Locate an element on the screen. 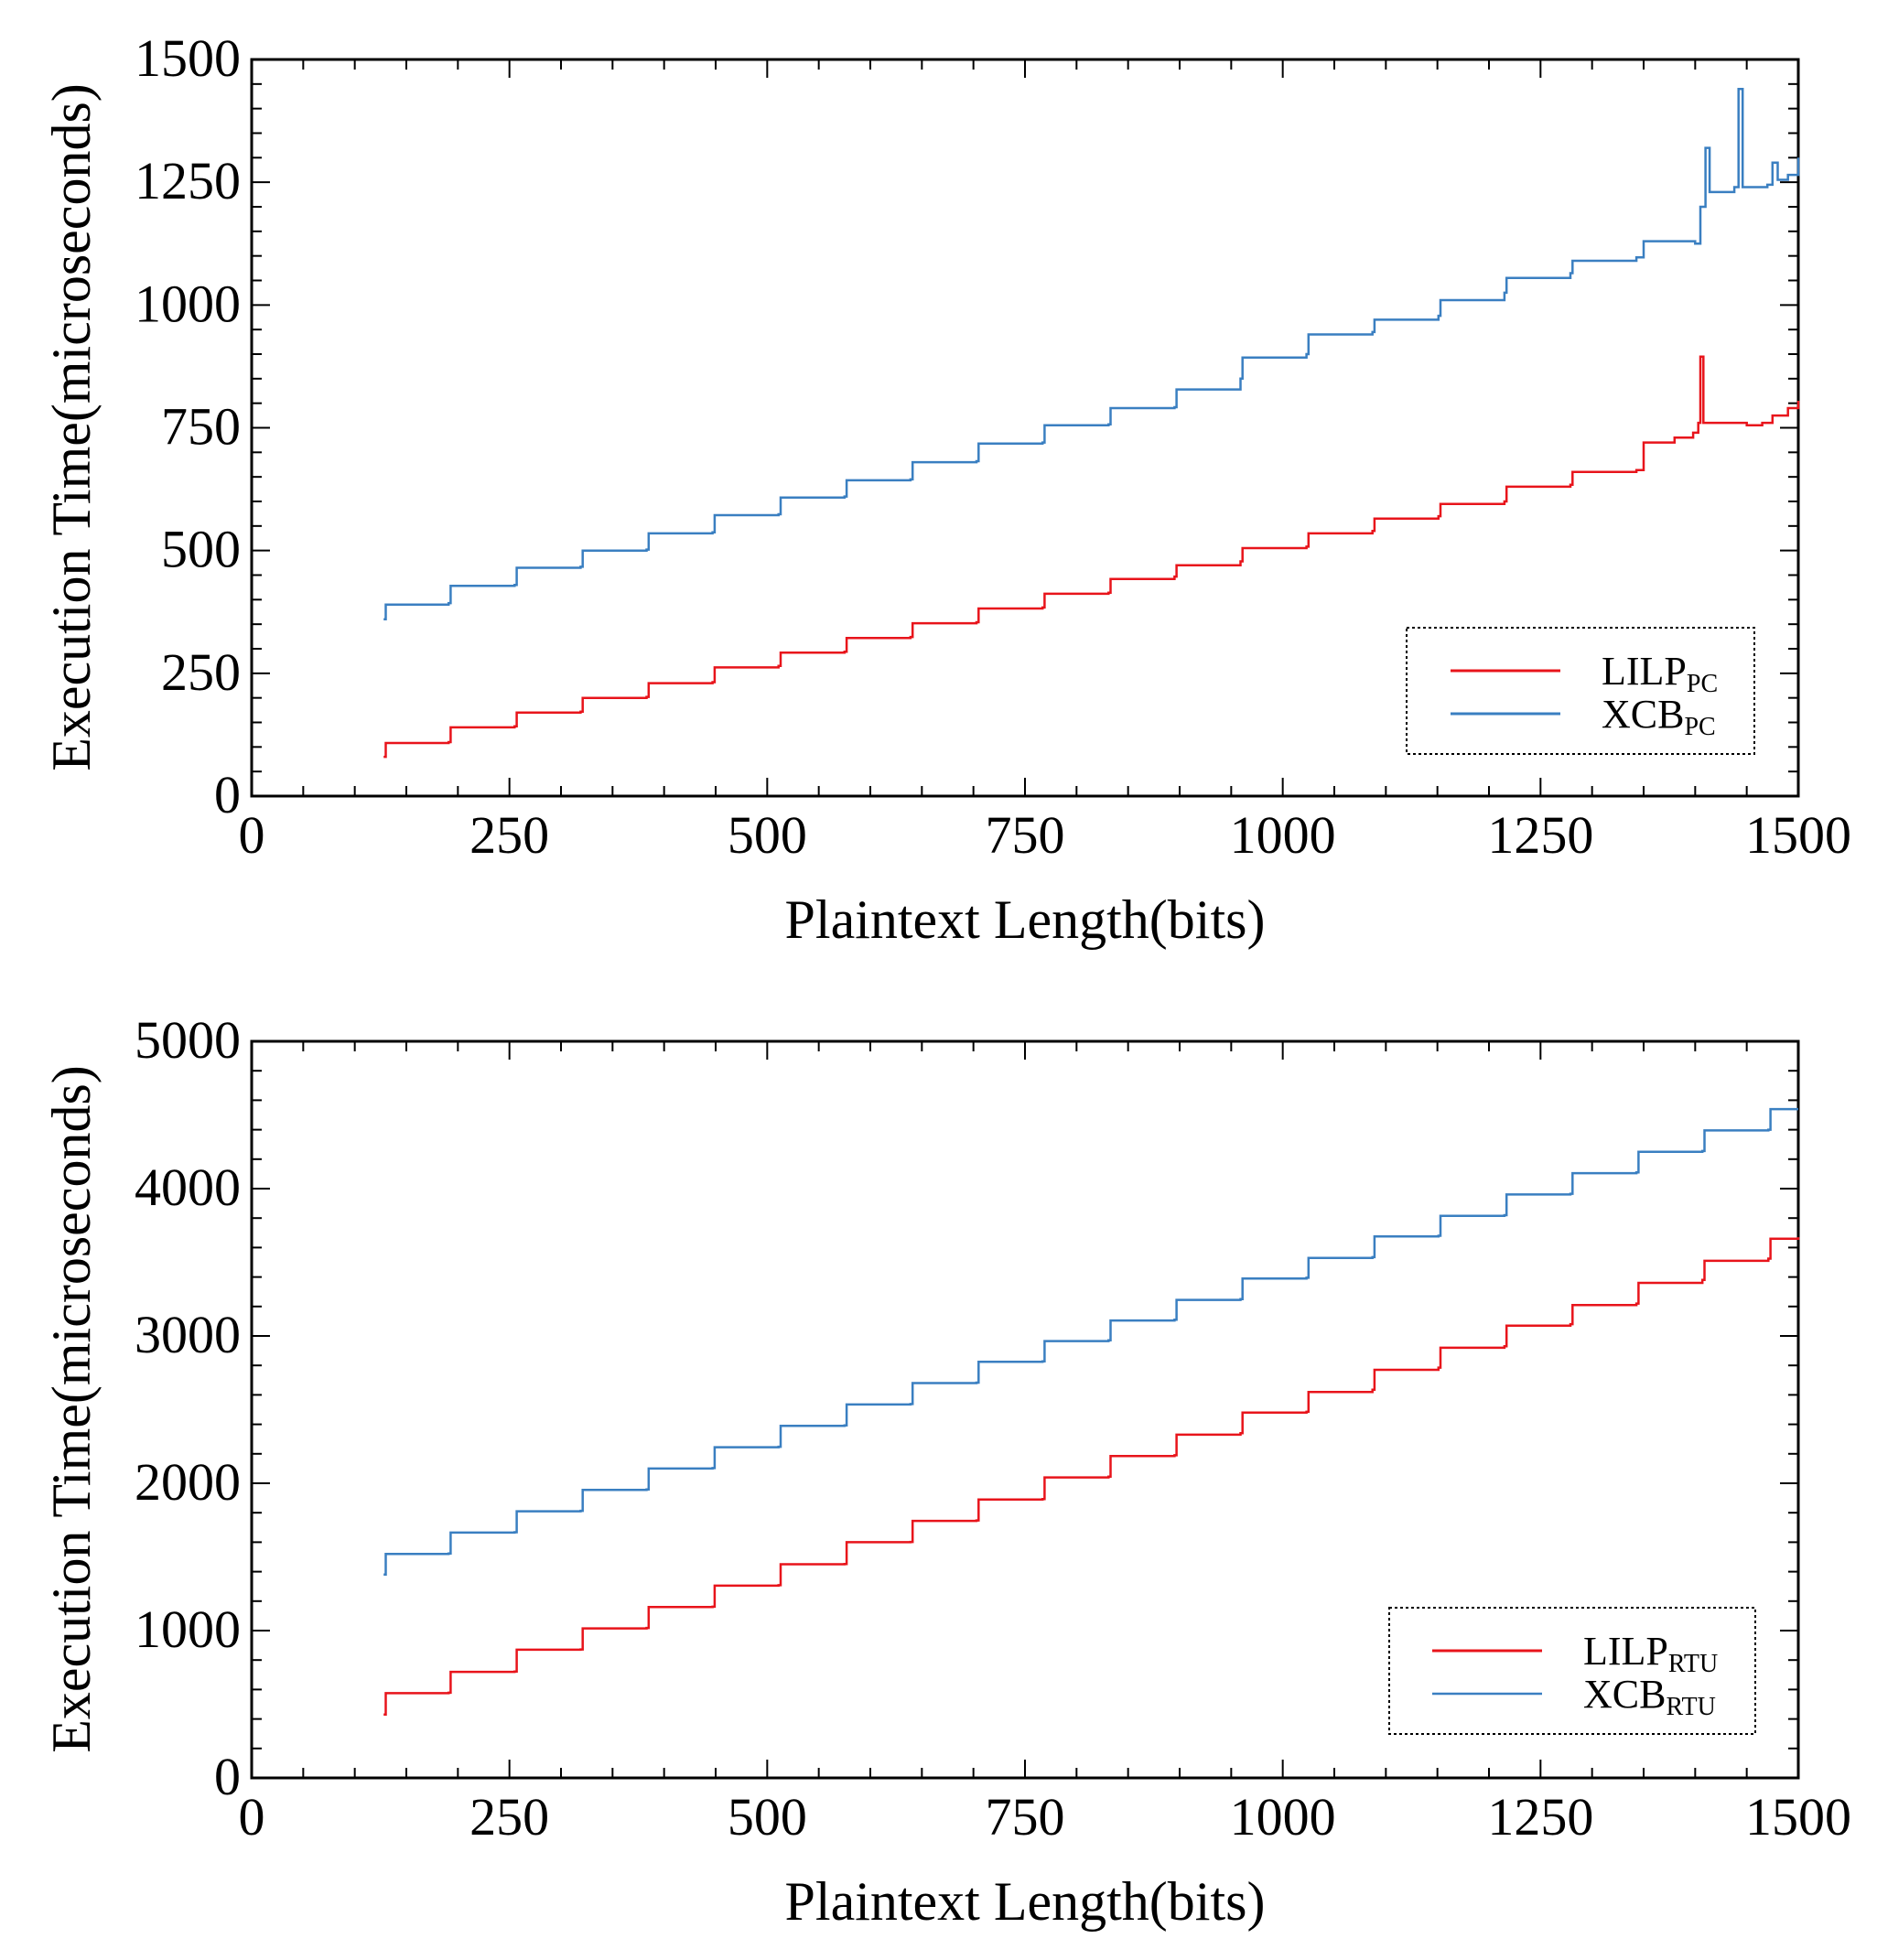  y-tick-labels: 0 1000 2000 3000 4000 5000 is located at coordinates (188, 1408).